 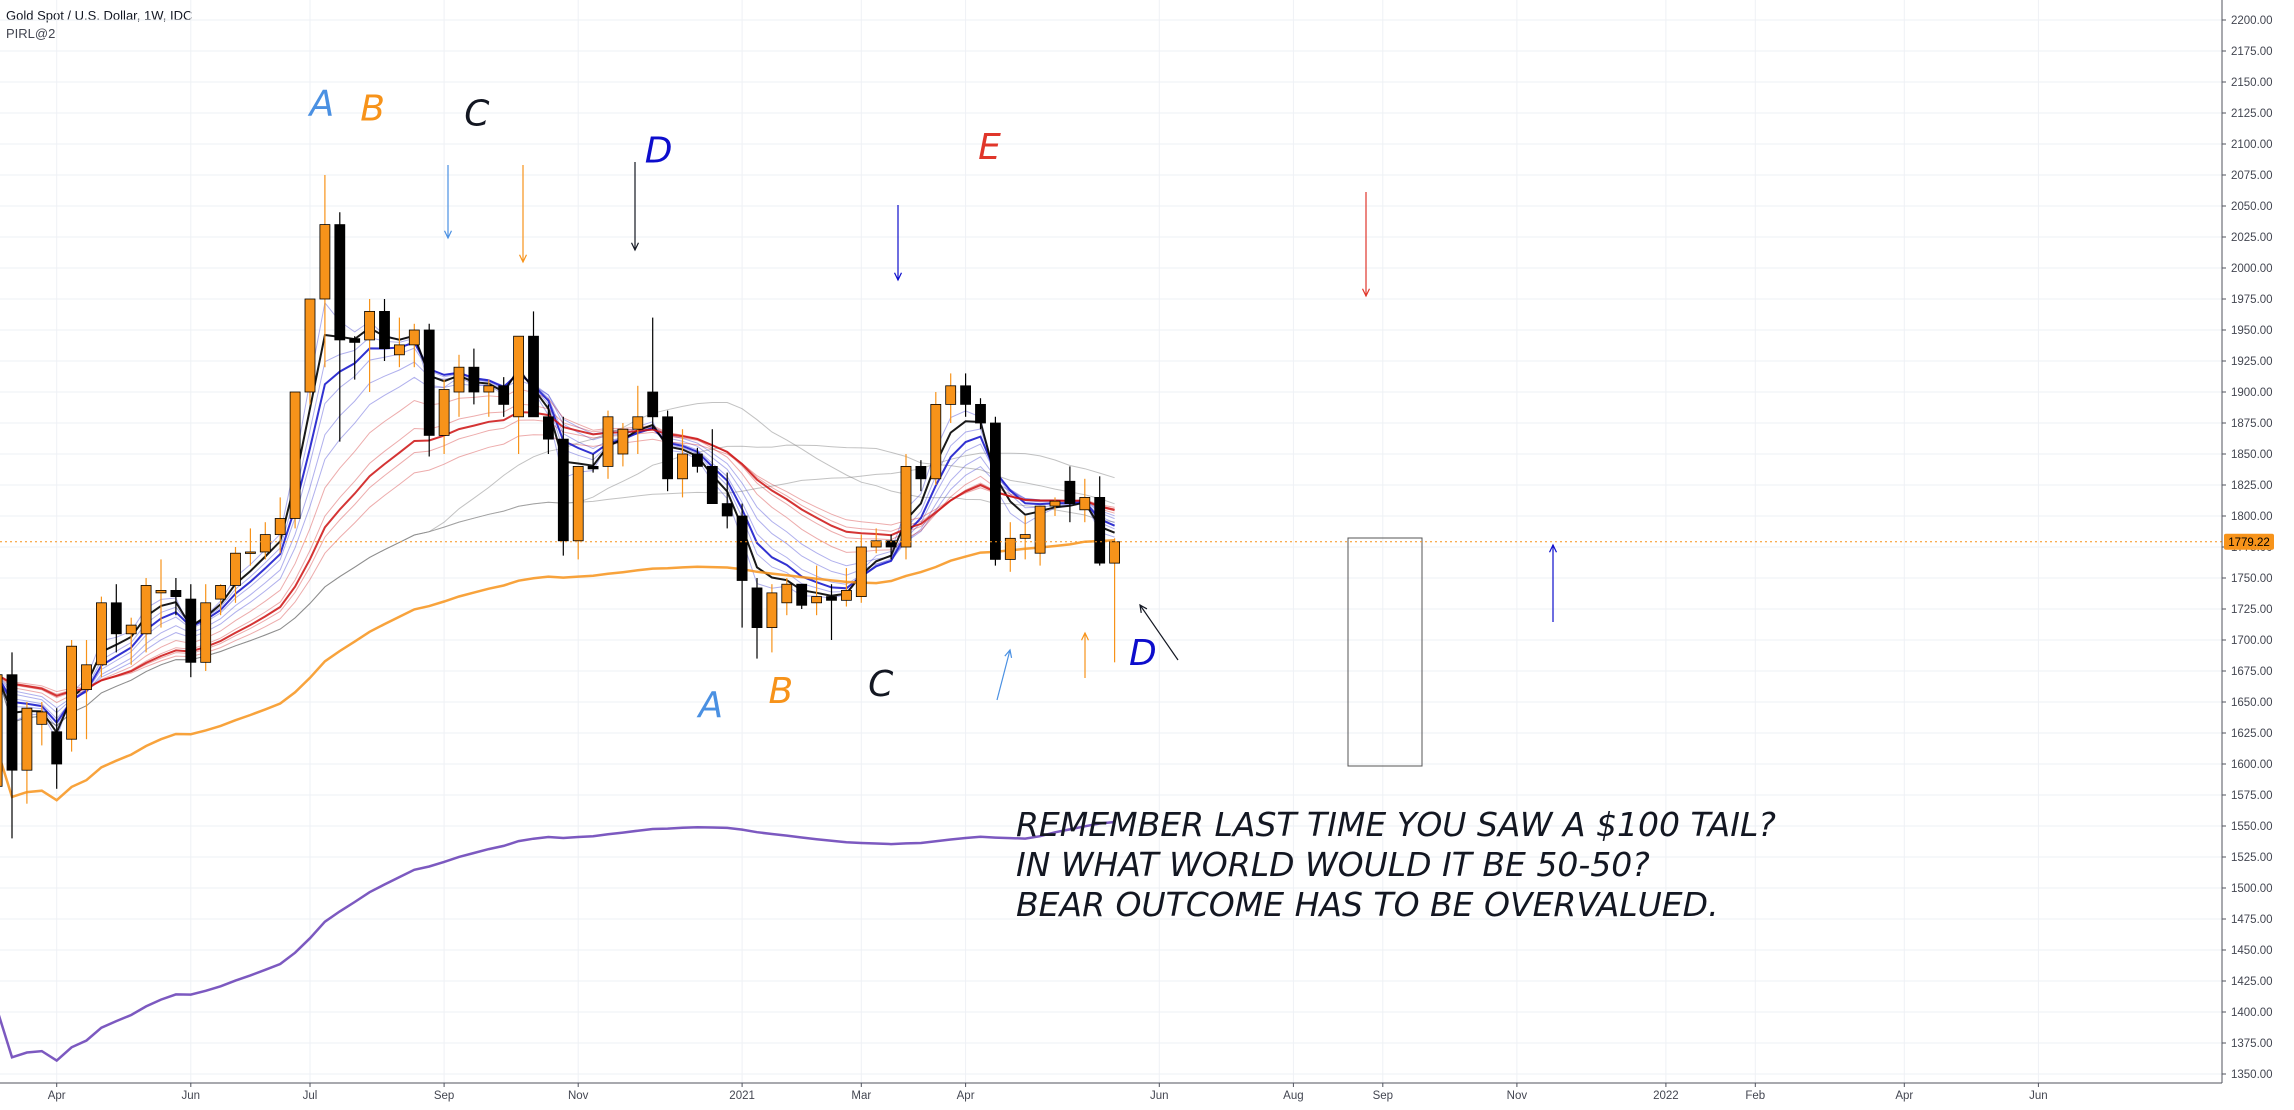 What do you see at coordinates (2252, 21) in the screenshot?
I see `price-tick-label: 2200.00` at bounding box center [2252, 21].